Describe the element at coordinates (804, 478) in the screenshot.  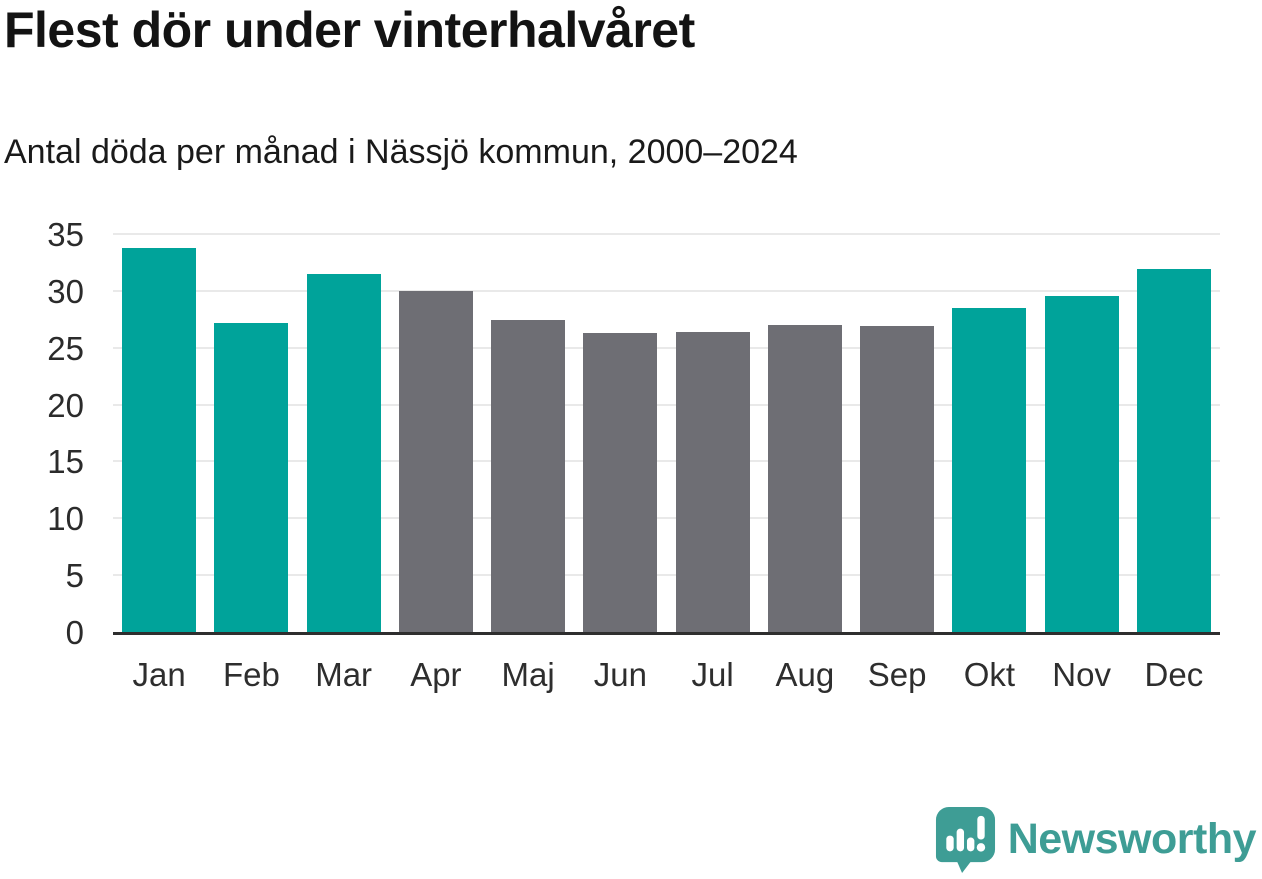
I see `bar-aug` at that location.